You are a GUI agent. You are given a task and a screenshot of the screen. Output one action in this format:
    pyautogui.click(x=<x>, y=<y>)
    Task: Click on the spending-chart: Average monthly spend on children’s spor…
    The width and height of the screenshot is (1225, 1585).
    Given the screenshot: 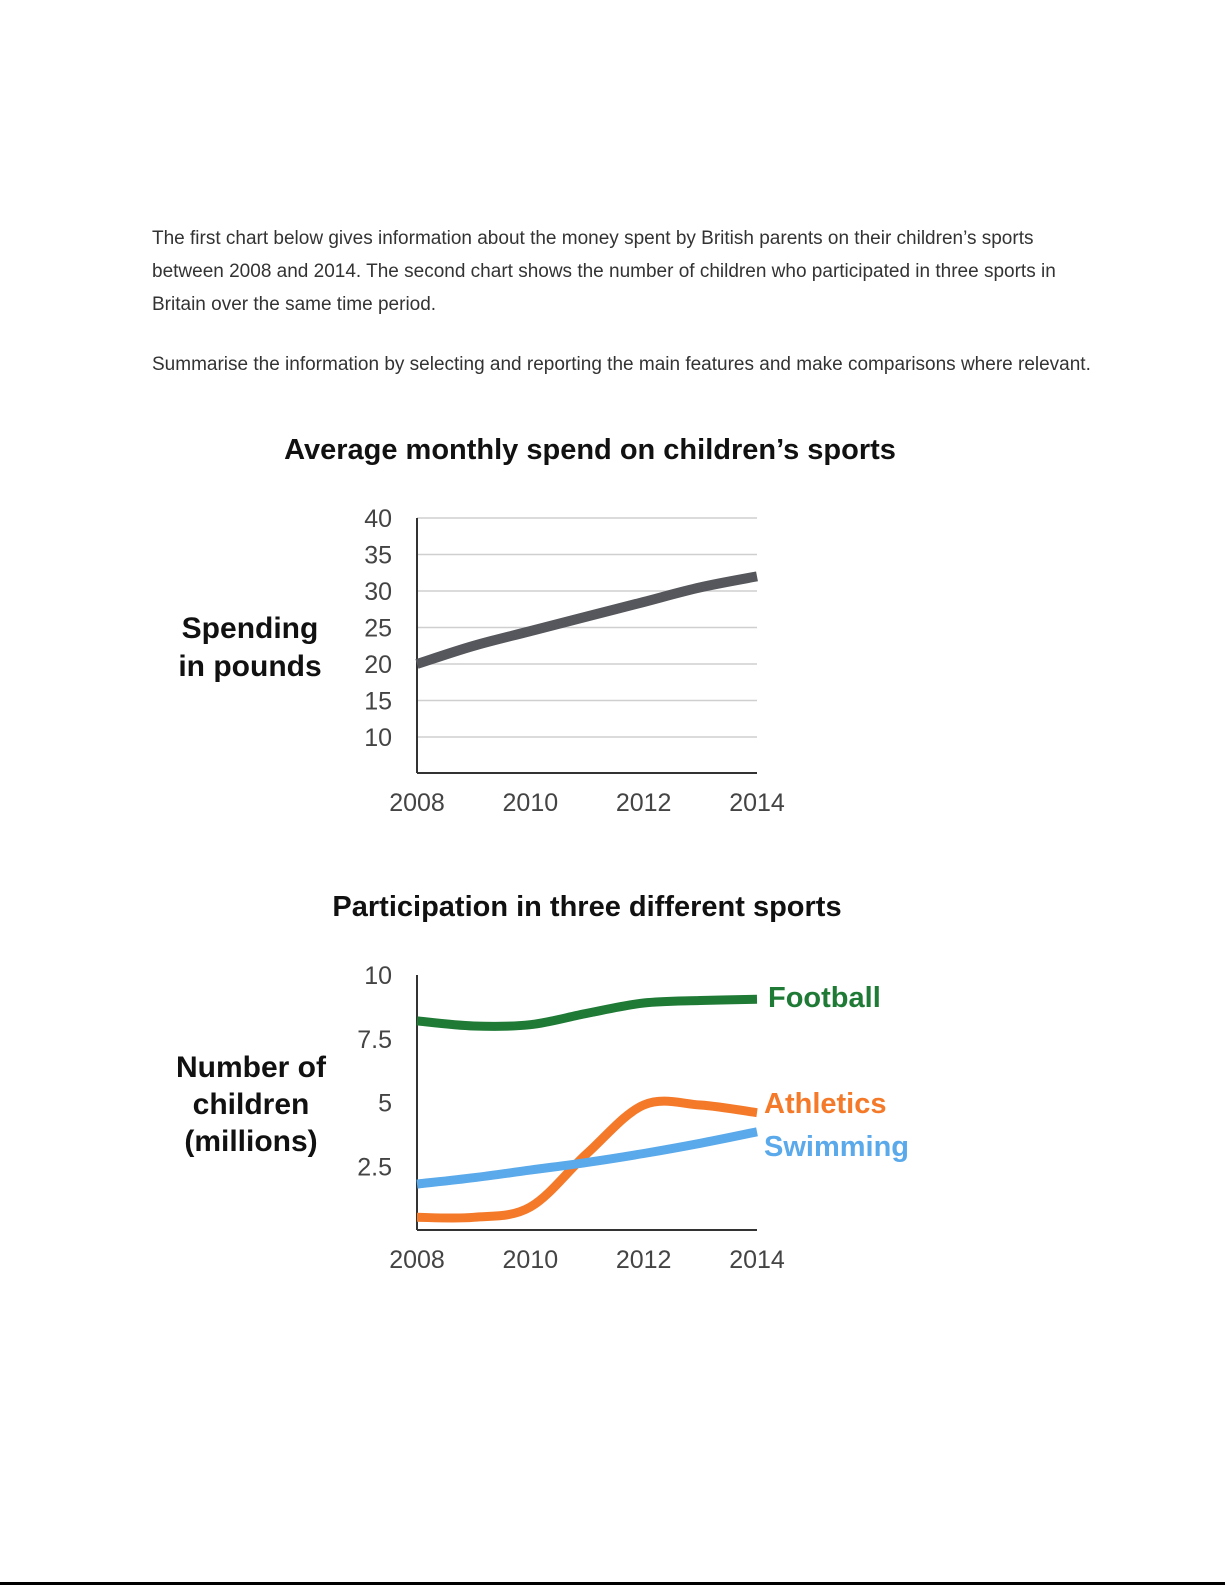 What is the action you would take?
    pyautogui.click(x=537, y=625)
    